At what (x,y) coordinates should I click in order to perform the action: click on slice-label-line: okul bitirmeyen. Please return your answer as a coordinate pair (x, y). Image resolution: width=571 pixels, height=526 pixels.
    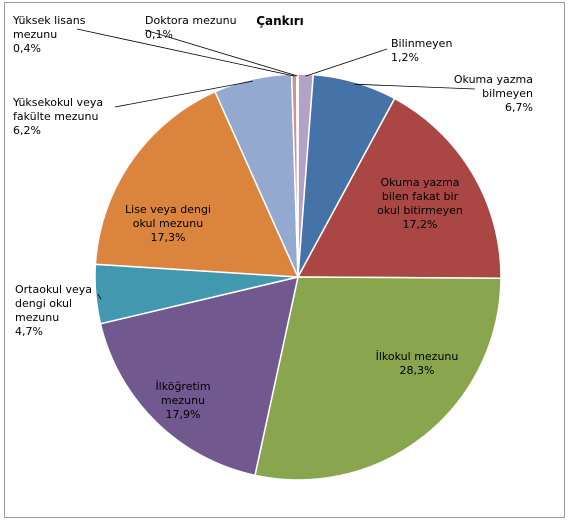
    Looking at the image, I should click on (420, 210).